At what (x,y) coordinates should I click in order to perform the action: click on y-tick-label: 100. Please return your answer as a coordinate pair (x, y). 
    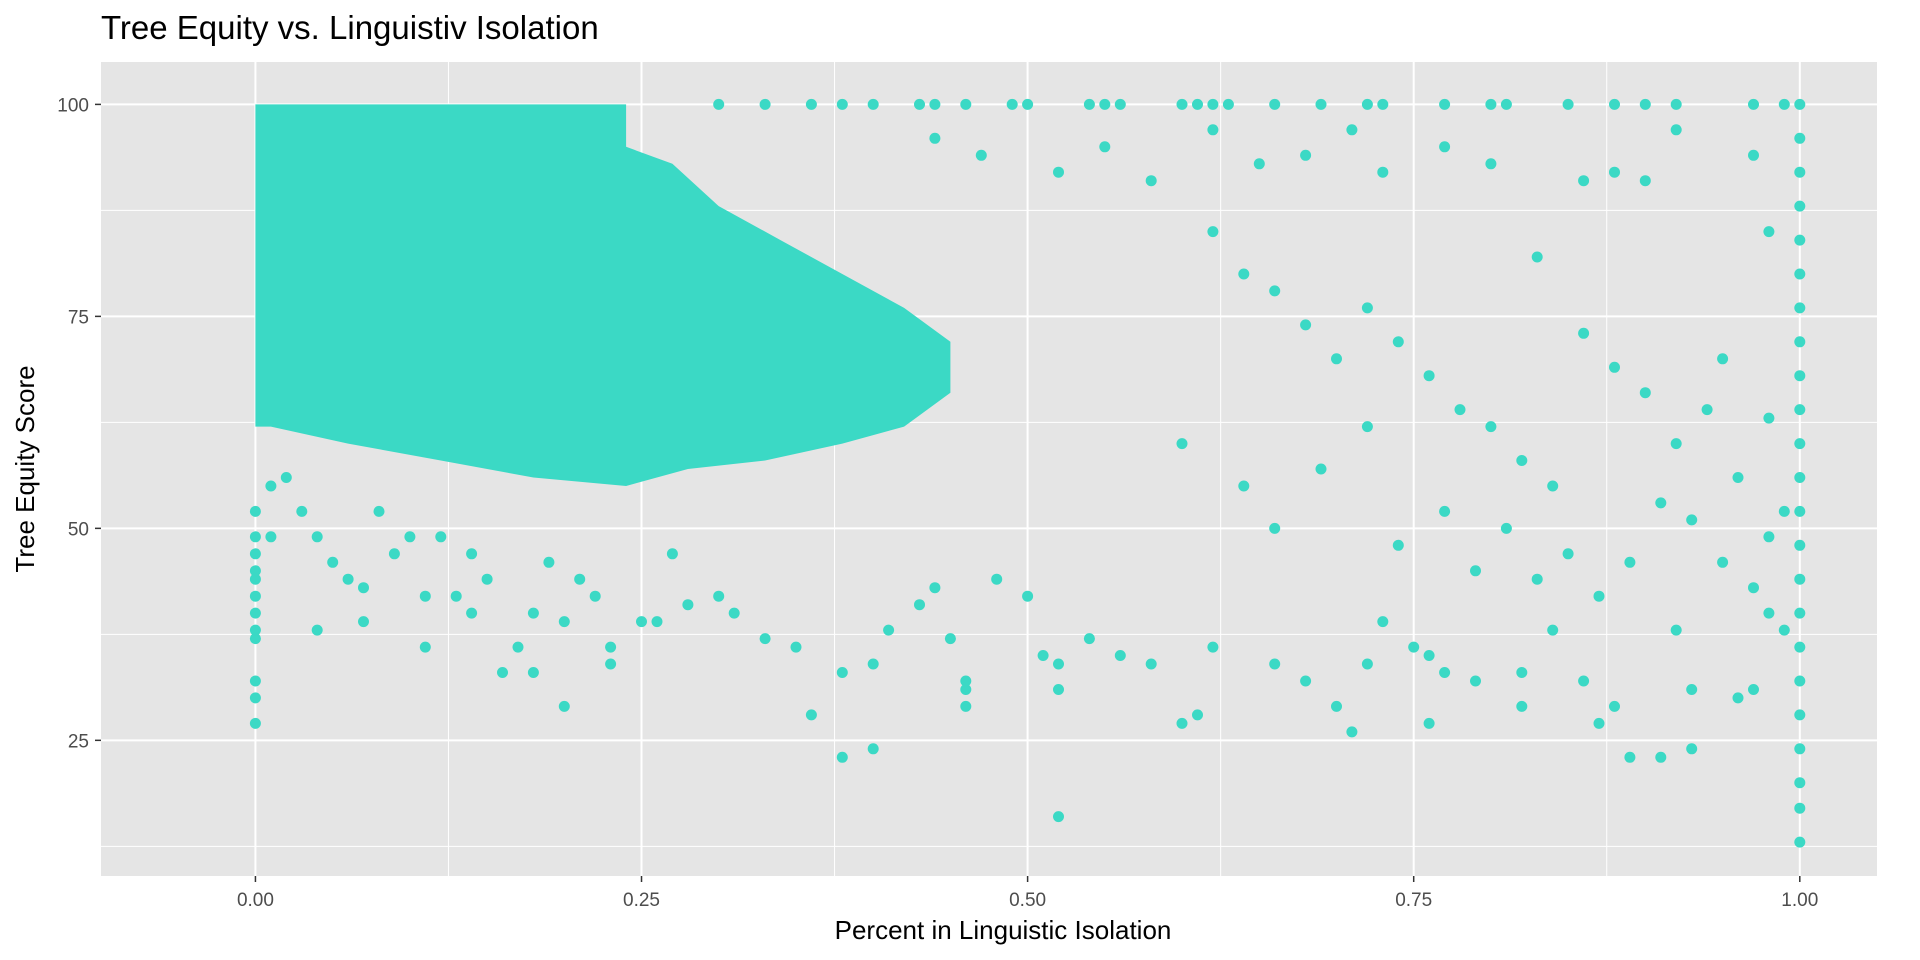
    Looking at the image, I should click on (73, 105).